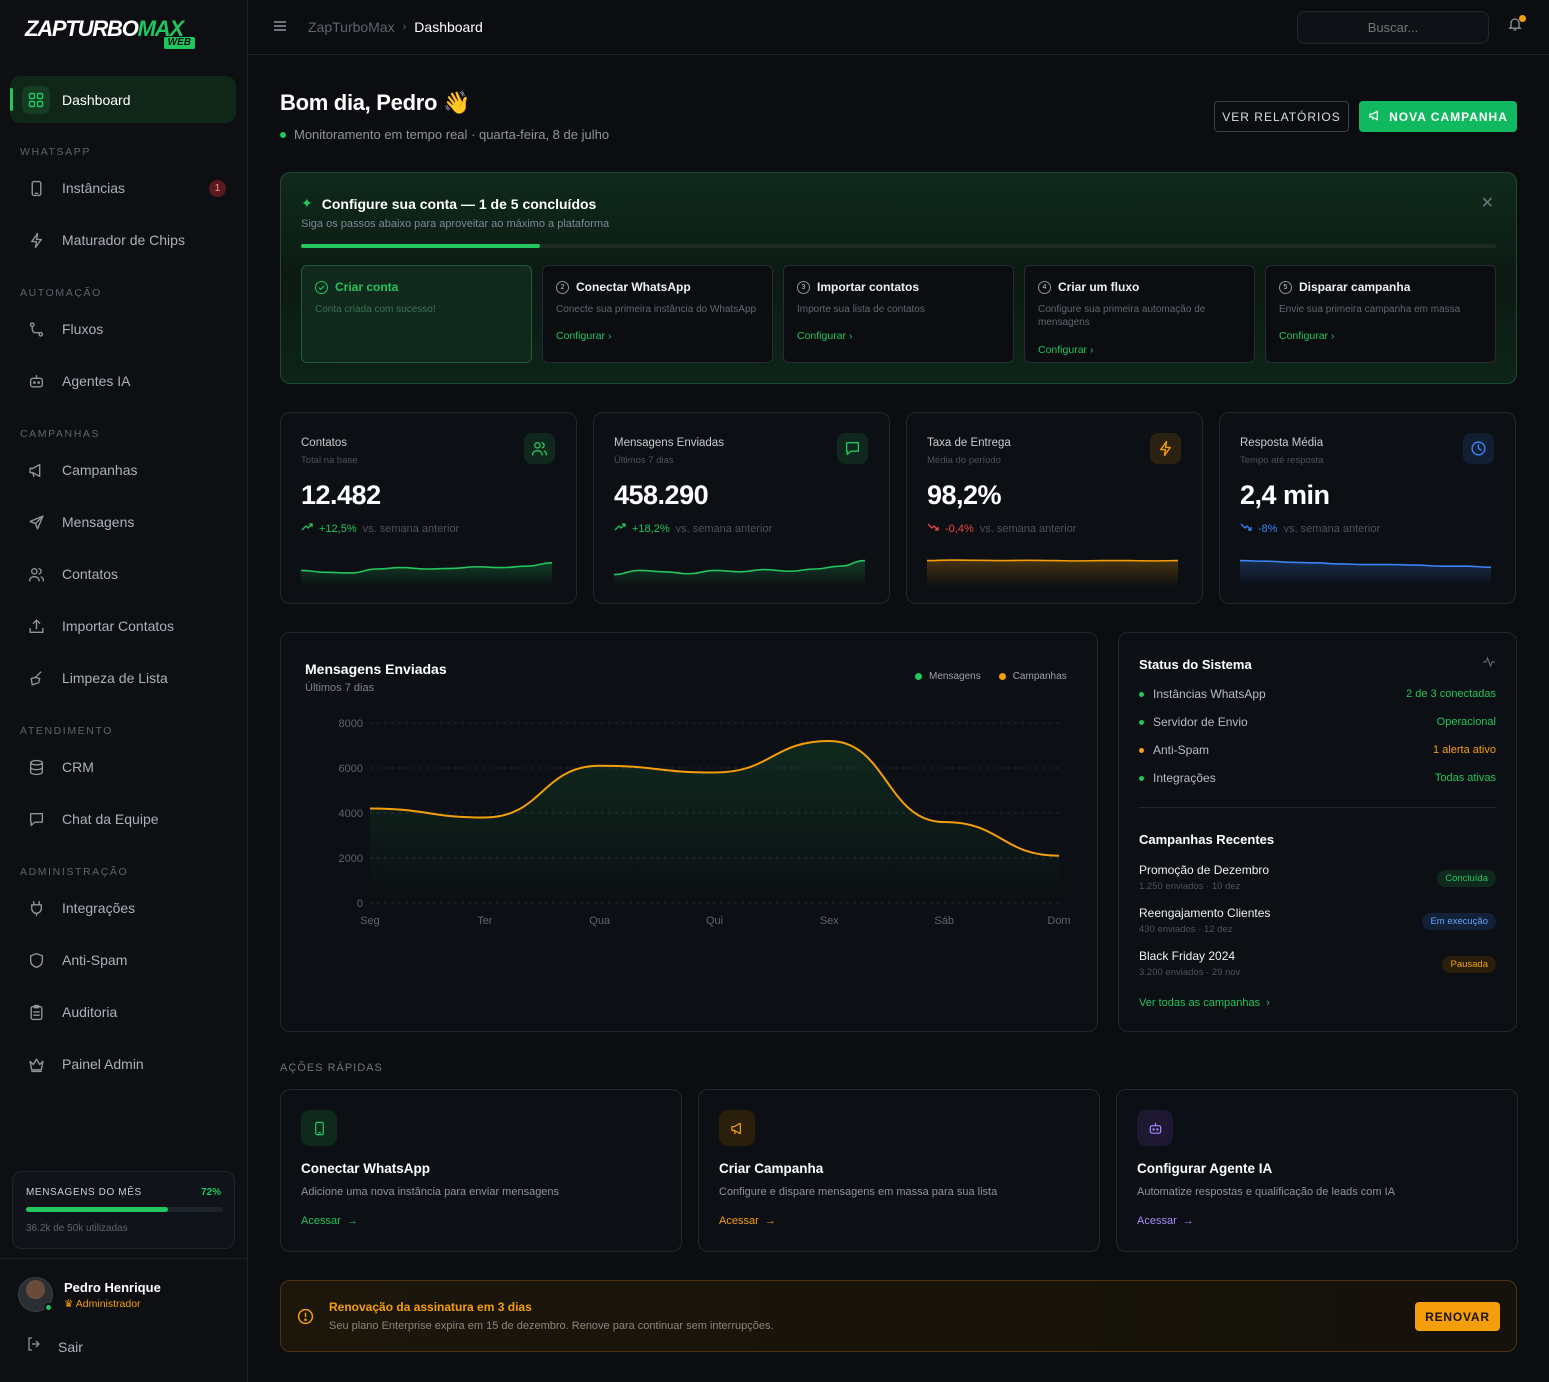 The width and height of the screenshot is (1549, 1382). What do you see at coordinates (131, 678) in the screenshot?
I see `sidebar-item-limpeza-de-lista: Limpeza de Lista` at bounding box center [131, 678].